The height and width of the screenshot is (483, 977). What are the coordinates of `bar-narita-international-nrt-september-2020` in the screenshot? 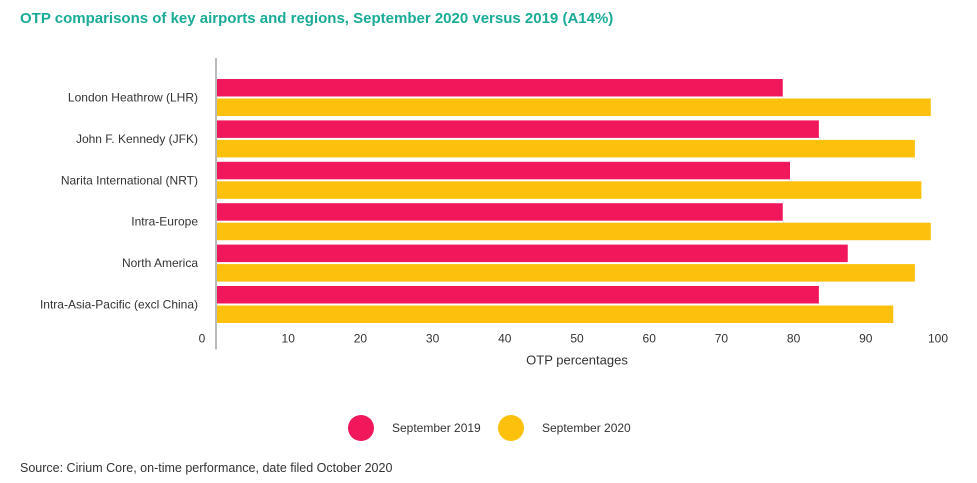 It's located at (569, 190).